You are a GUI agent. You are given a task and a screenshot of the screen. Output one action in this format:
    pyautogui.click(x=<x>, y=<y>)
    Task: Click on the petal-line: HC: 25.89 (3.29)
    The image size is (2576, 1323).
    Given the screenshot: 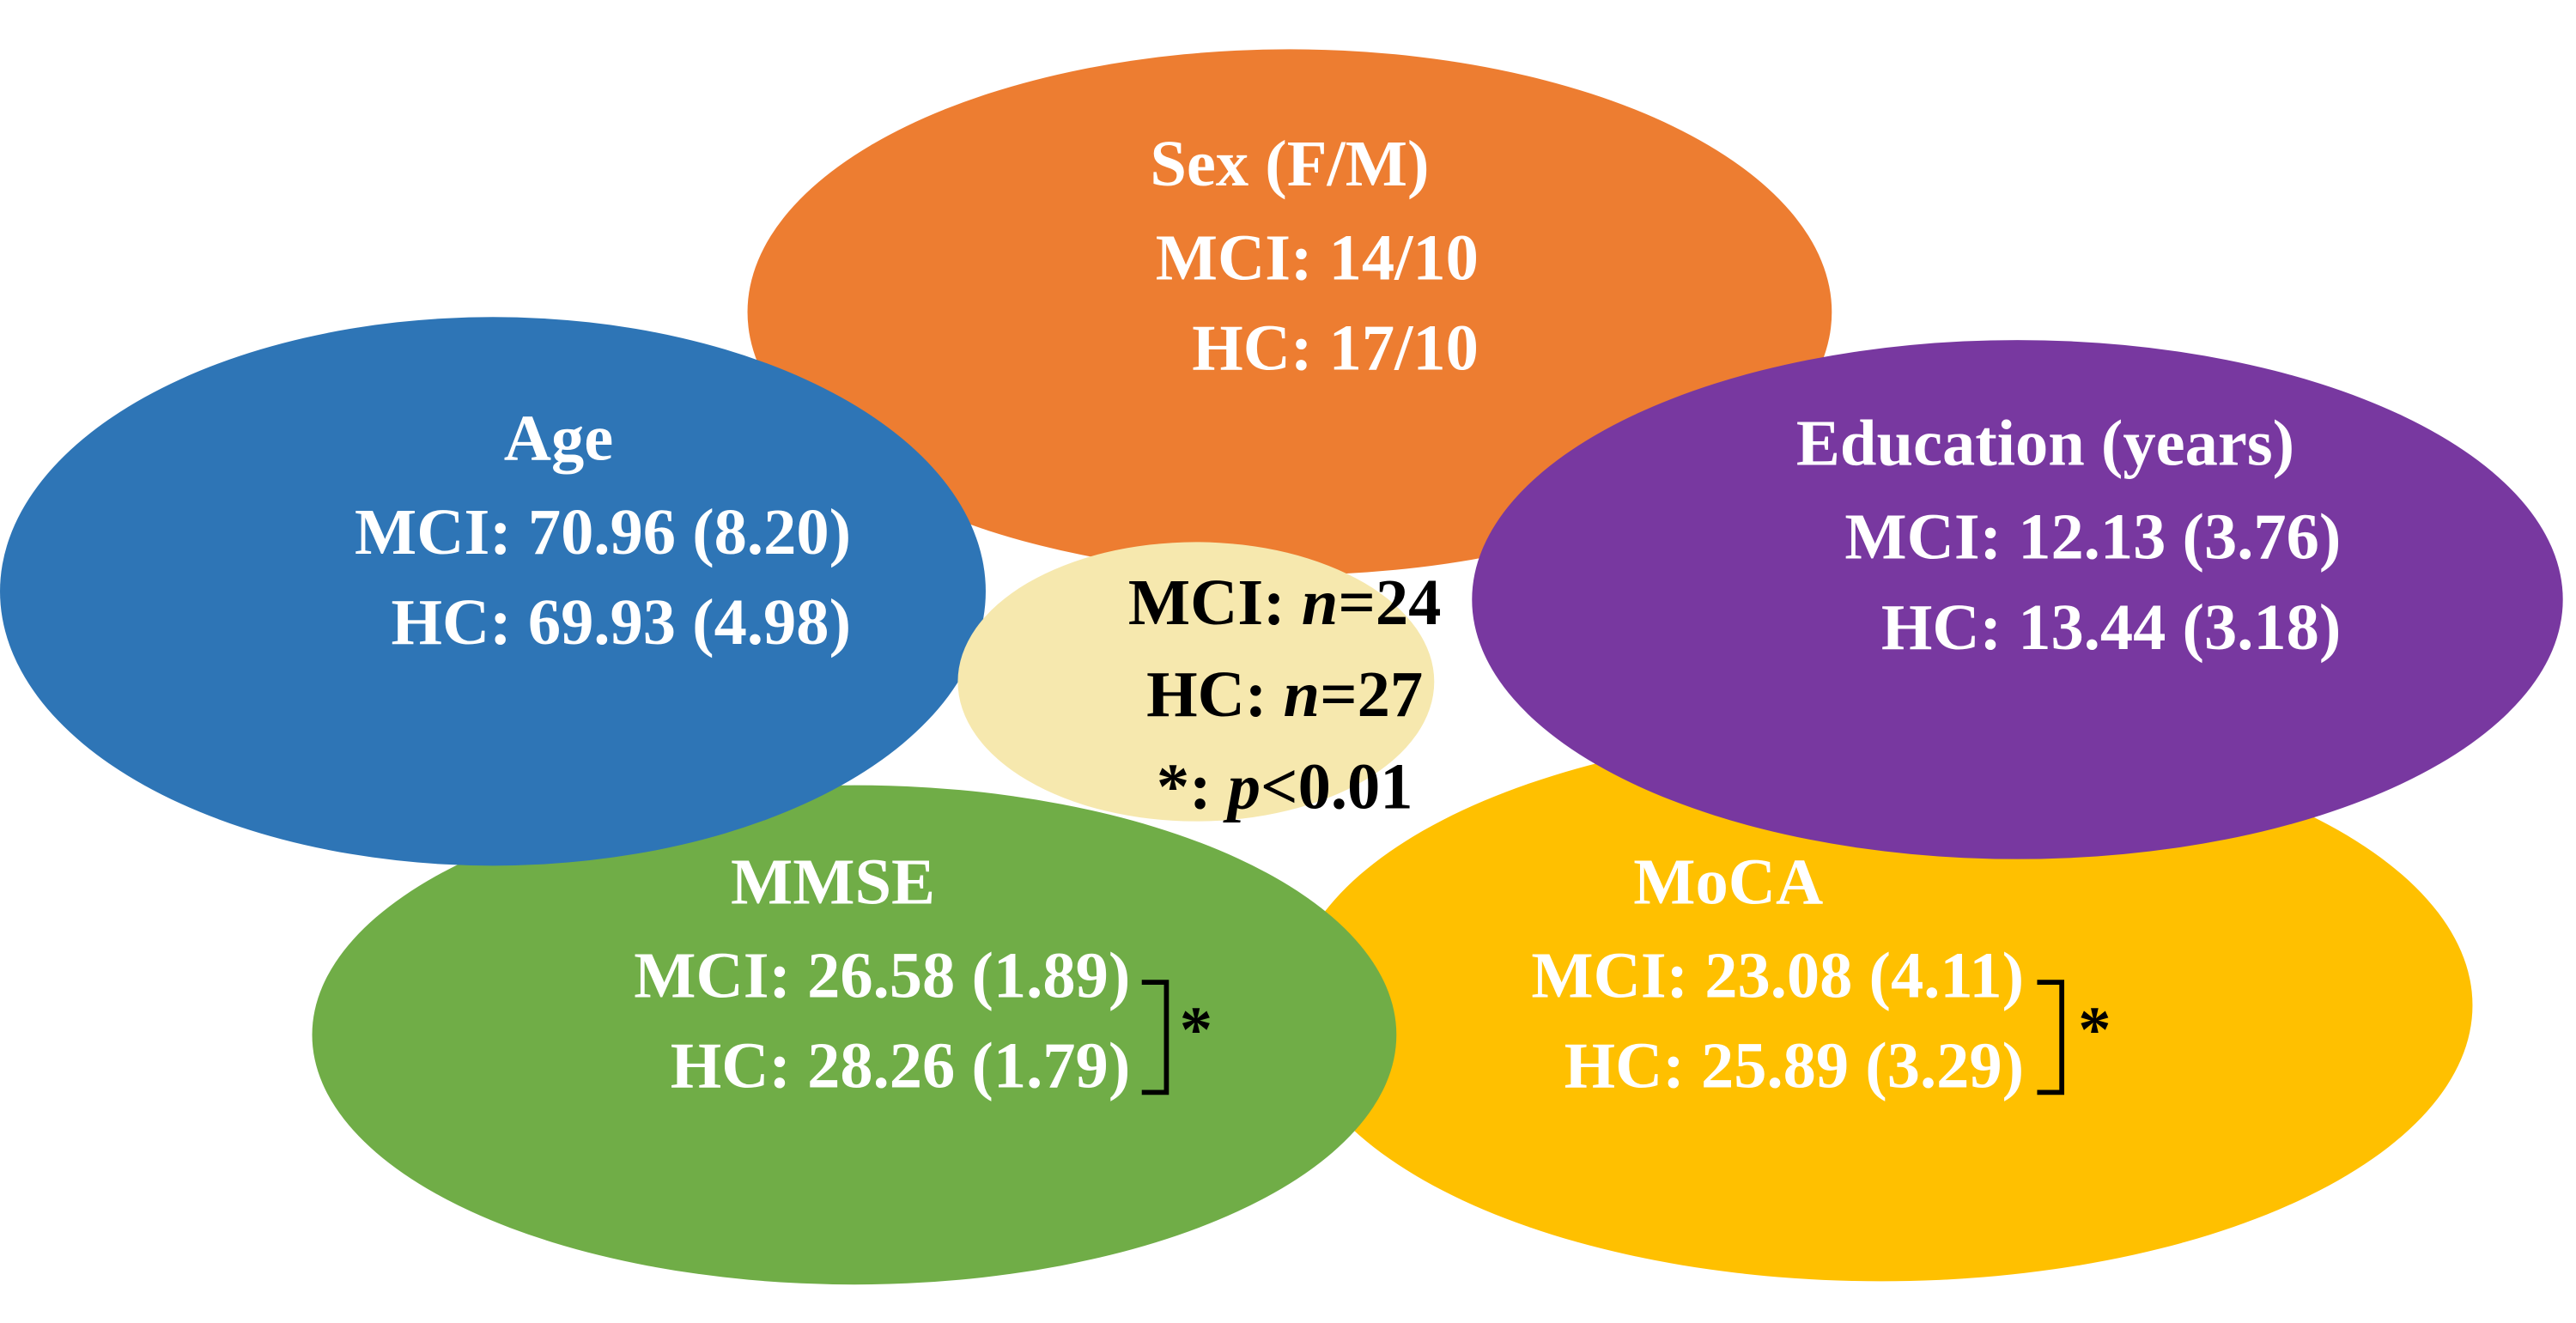 What is the action you would take?
    pyautogui.click(x=1794, y=1065)
    